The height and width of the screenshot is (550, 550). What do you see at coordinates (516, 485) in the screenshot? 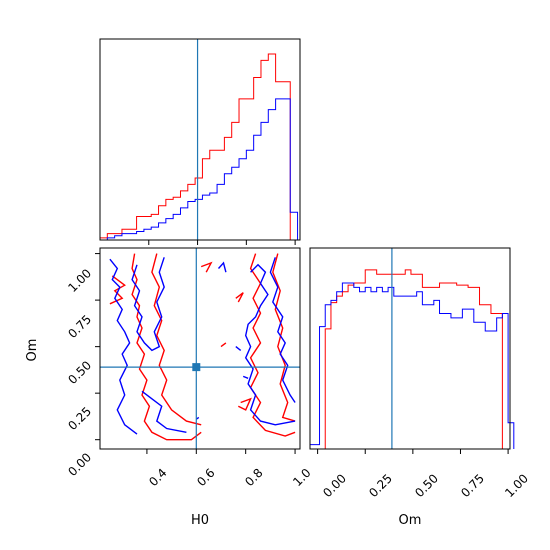
I see `om-hist-xtick-label: 1.00` at bounding box center [516, 485].